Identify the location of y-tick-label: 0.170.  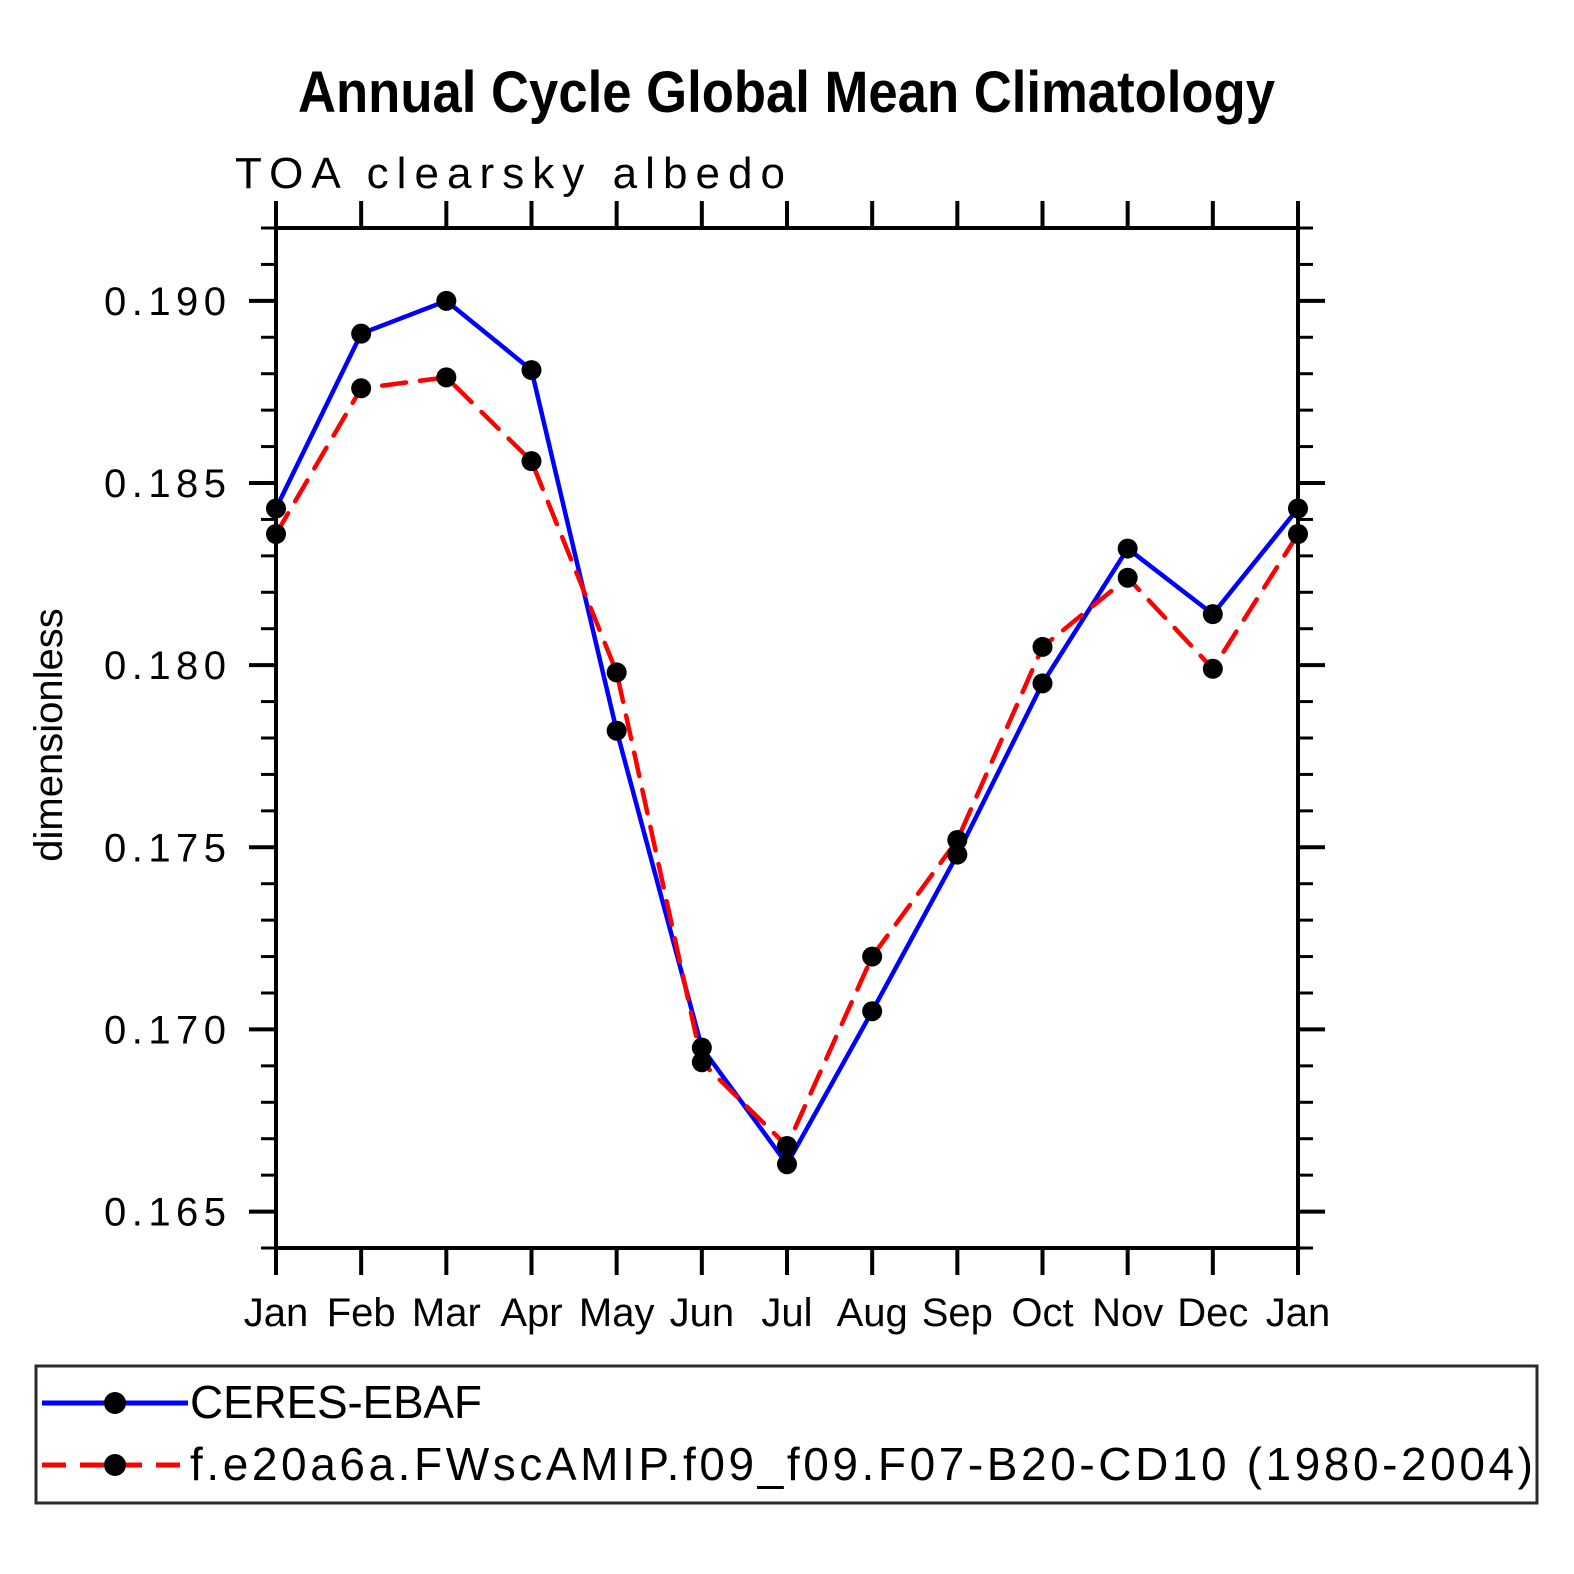
(165, 1030).